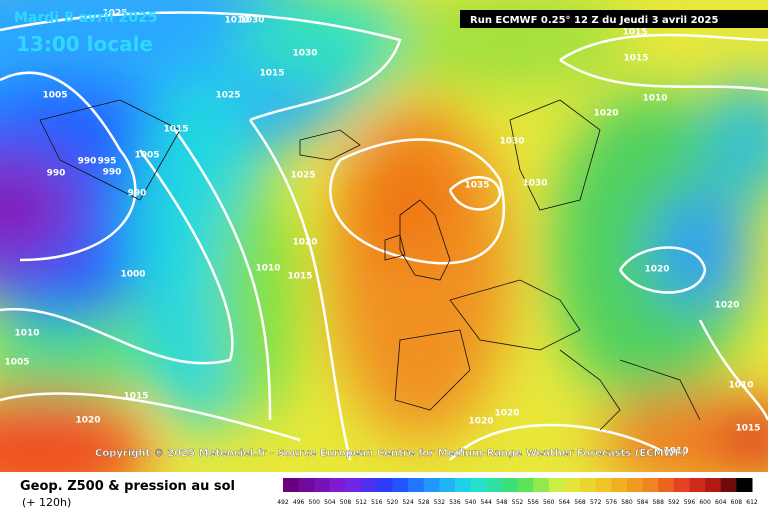  What do you see at coordinates (408, 502) in the screenshot?
I see `scale-label: 524` at bounding box center [408, 502].